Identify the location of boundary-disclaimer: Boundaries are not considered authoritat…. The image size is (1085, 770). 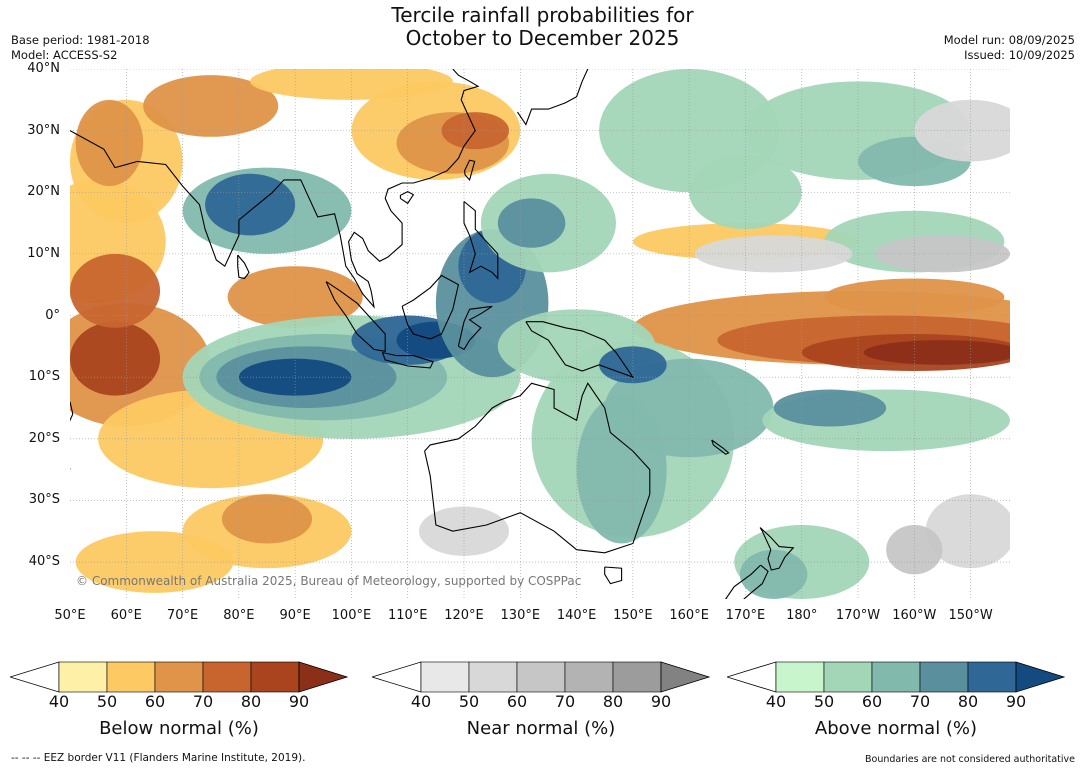
(970, 759).